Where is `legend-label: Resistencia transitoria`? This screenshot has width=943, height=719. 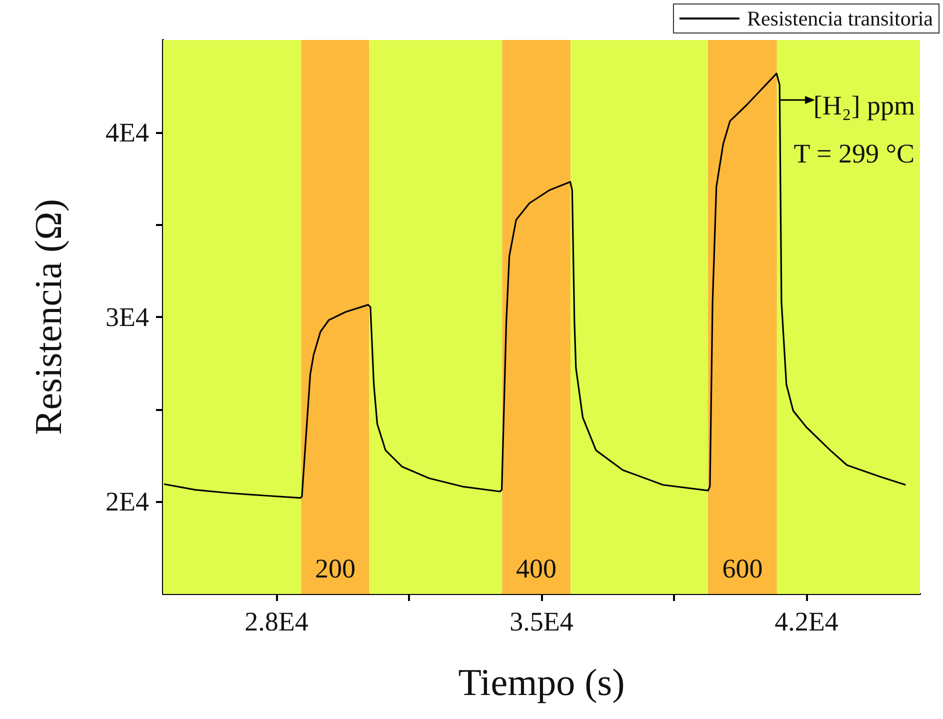
legend-label: Resistencia transitoria is located at coordinates (840, 18).